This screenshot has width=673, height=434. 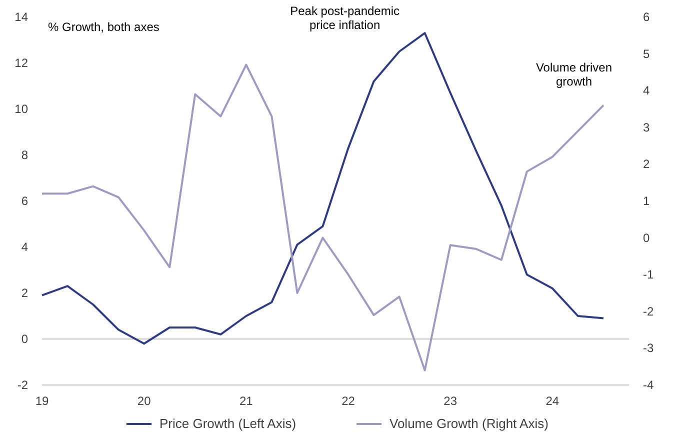 What do you see at coordinates (469, 423) in the screenshot?
I see `legend-label: Volume Growth (Right Axis)` at bounding box center [469, 423].